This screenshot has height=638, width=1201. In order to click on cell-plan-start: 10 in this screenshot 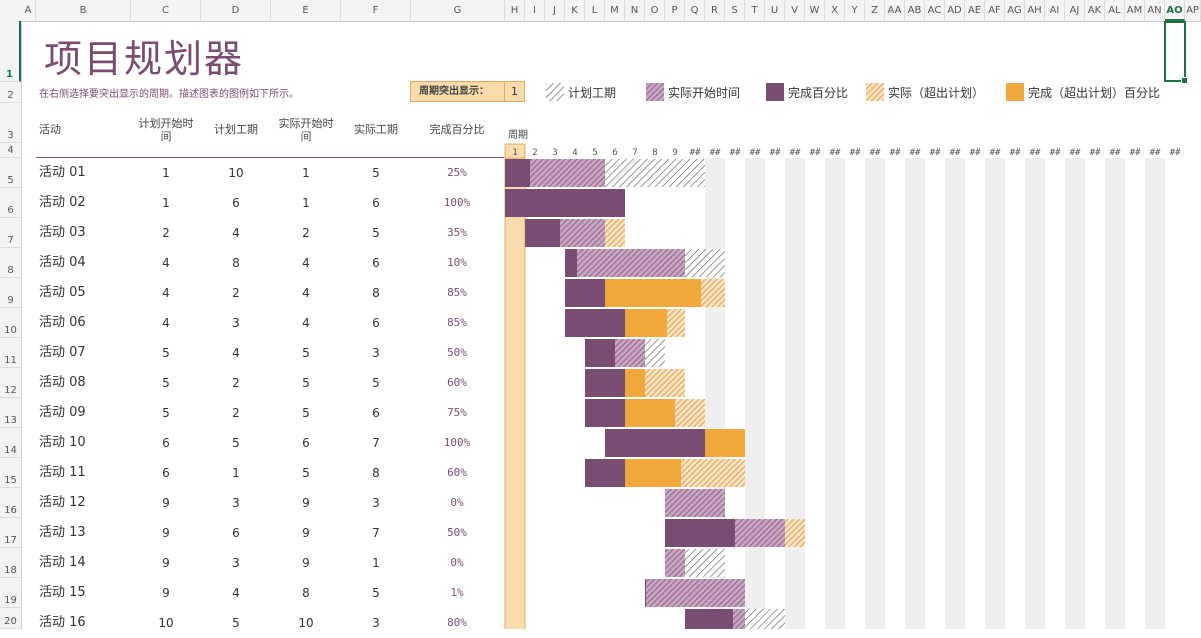, I will do `click(166, 623)`.